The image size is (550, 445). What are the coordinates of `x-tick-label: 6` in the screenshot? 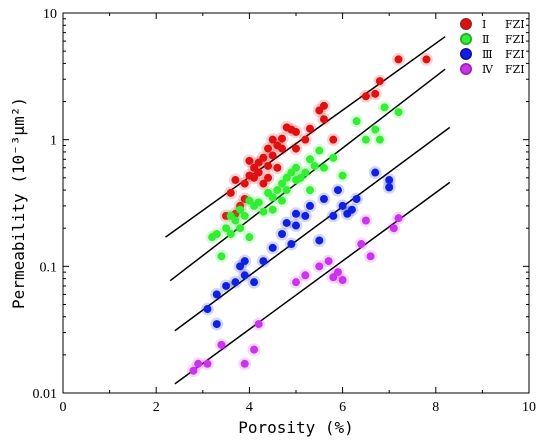 It's located at (342, 407).